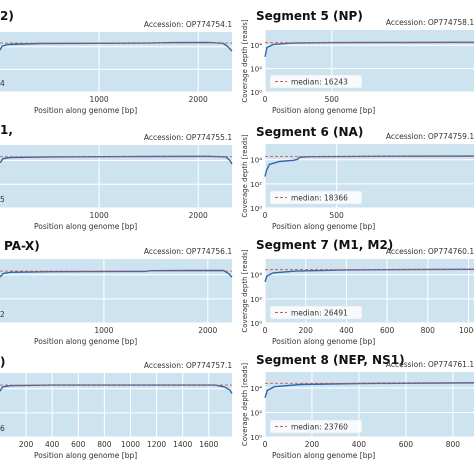 The image size is (474, 474). I want to click on panel-title: Segment 8 (NEP, NS1), so click(330, 360).